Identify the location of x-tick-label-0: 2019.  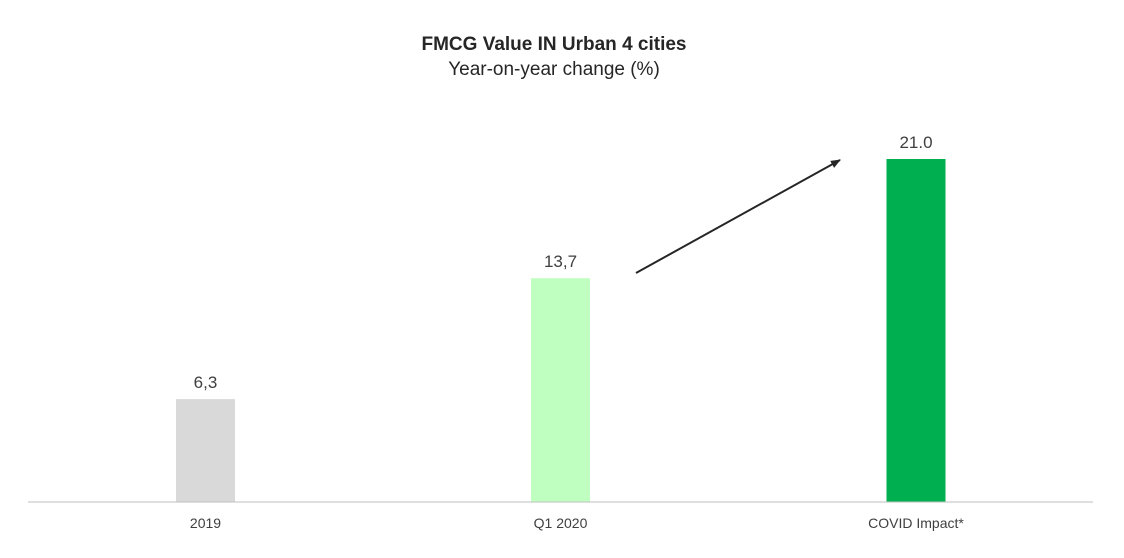
(205, 523).